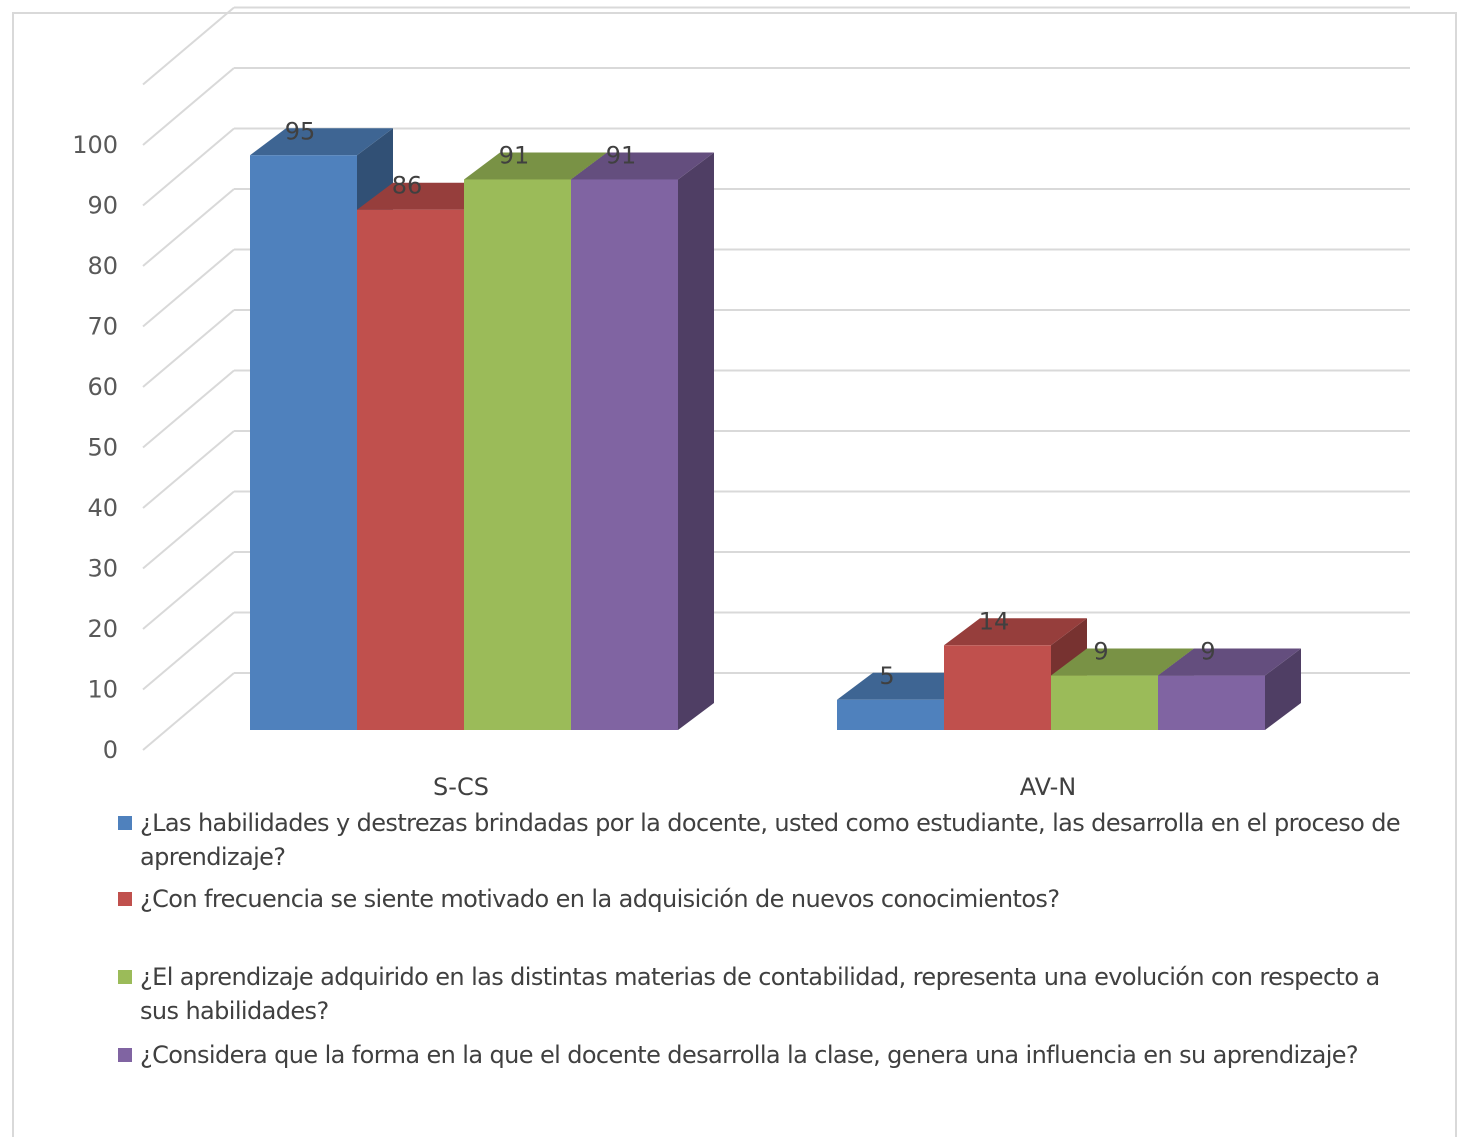 This screenshot has width=1461, height=1137. What do you see at coordinates (102, 206) in the screenshot?
I see `y-tick-label: 90` at bounding box center [102, 206].